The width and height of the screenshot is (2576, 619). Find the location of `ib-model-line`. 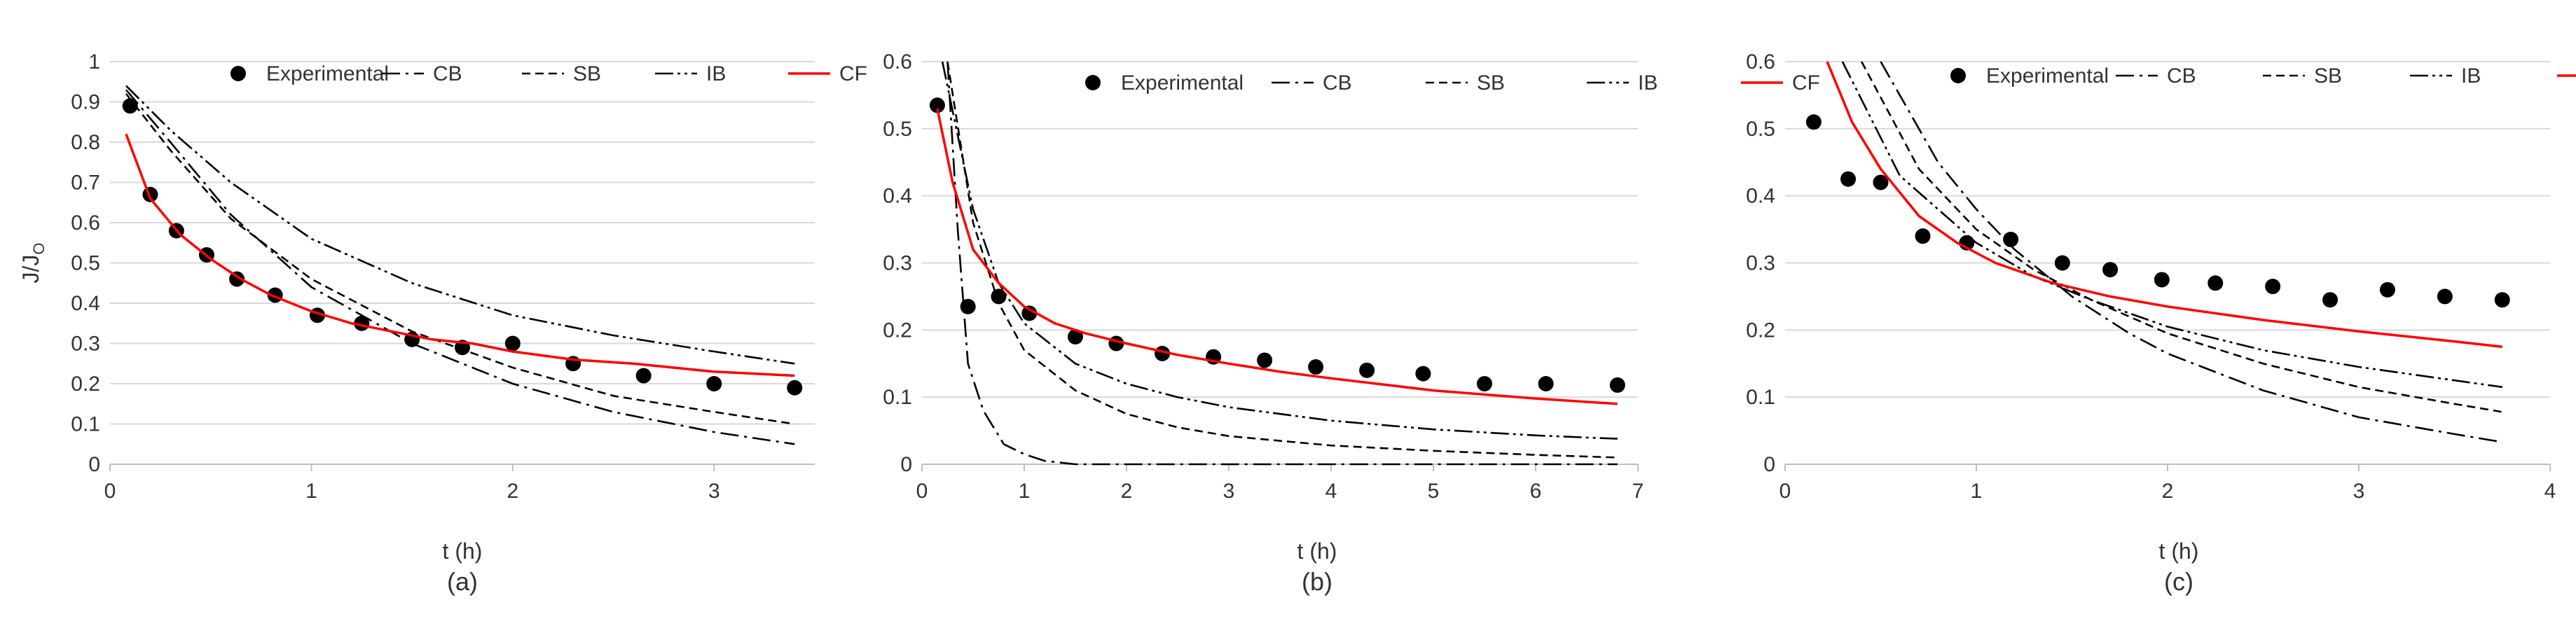

ib-model-line is located at coordinates (2171, 225).